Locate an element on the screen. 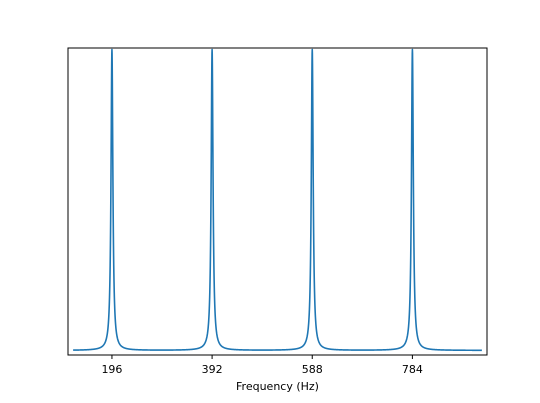 The height and width of the screenshot is (403, 540). x-tick-label: 588 is located at coordinates (312, 369).